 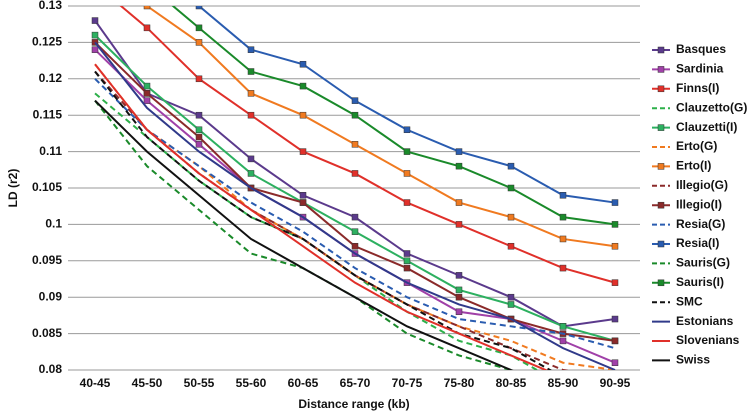 What do you see at coordinates (53, 224) in the screenshot?
I see `y-tick-label: 0.1` at bounding box center [53, 224].